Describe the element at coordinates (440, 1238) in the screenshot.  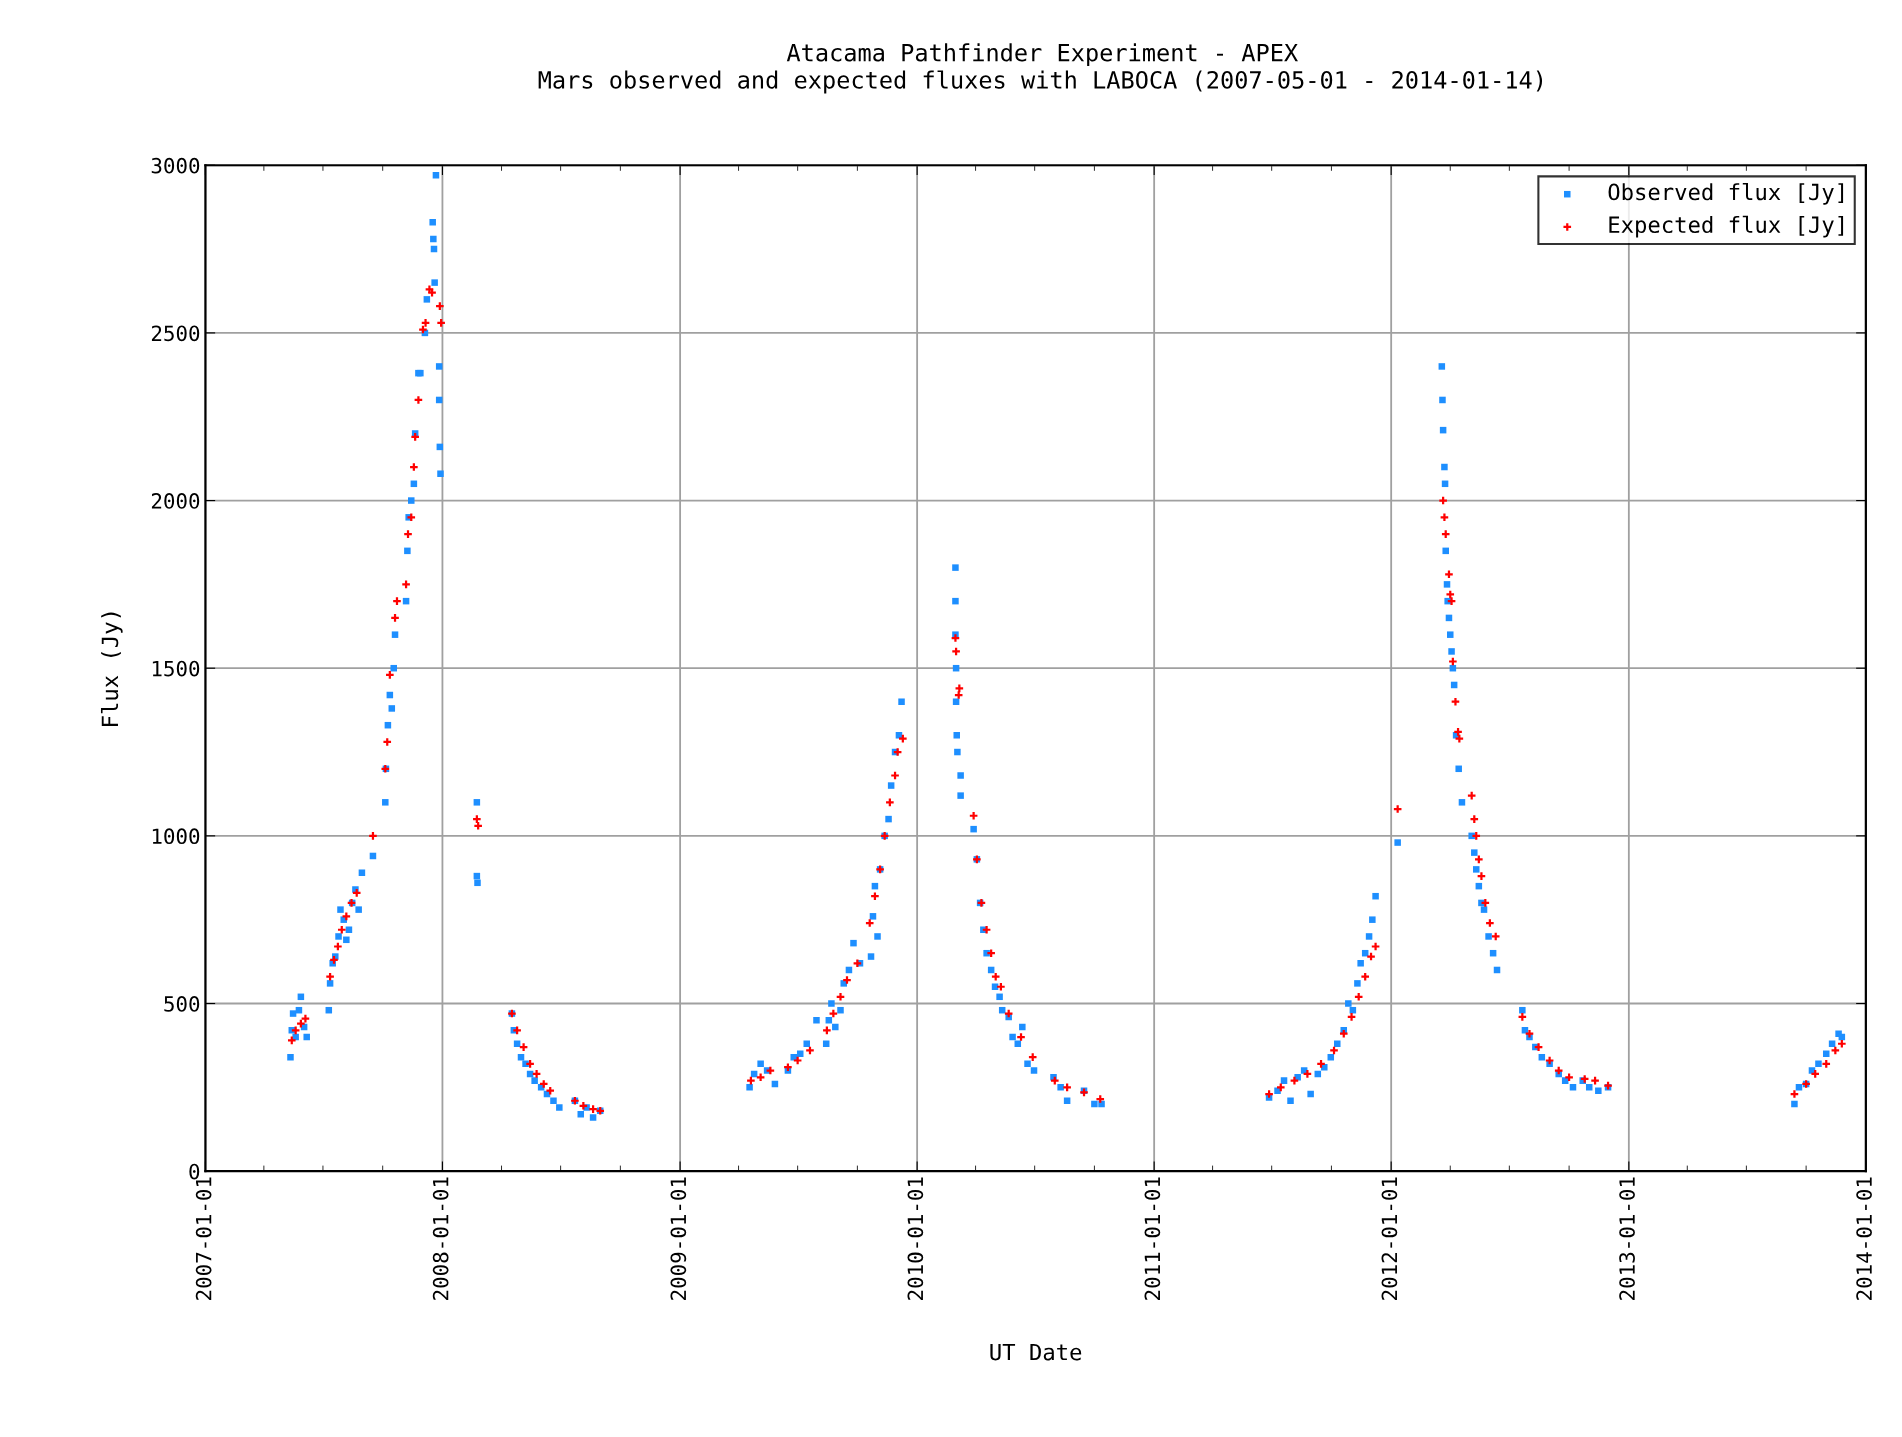
I see `x-tick-label: 2008-01-01` at that location.